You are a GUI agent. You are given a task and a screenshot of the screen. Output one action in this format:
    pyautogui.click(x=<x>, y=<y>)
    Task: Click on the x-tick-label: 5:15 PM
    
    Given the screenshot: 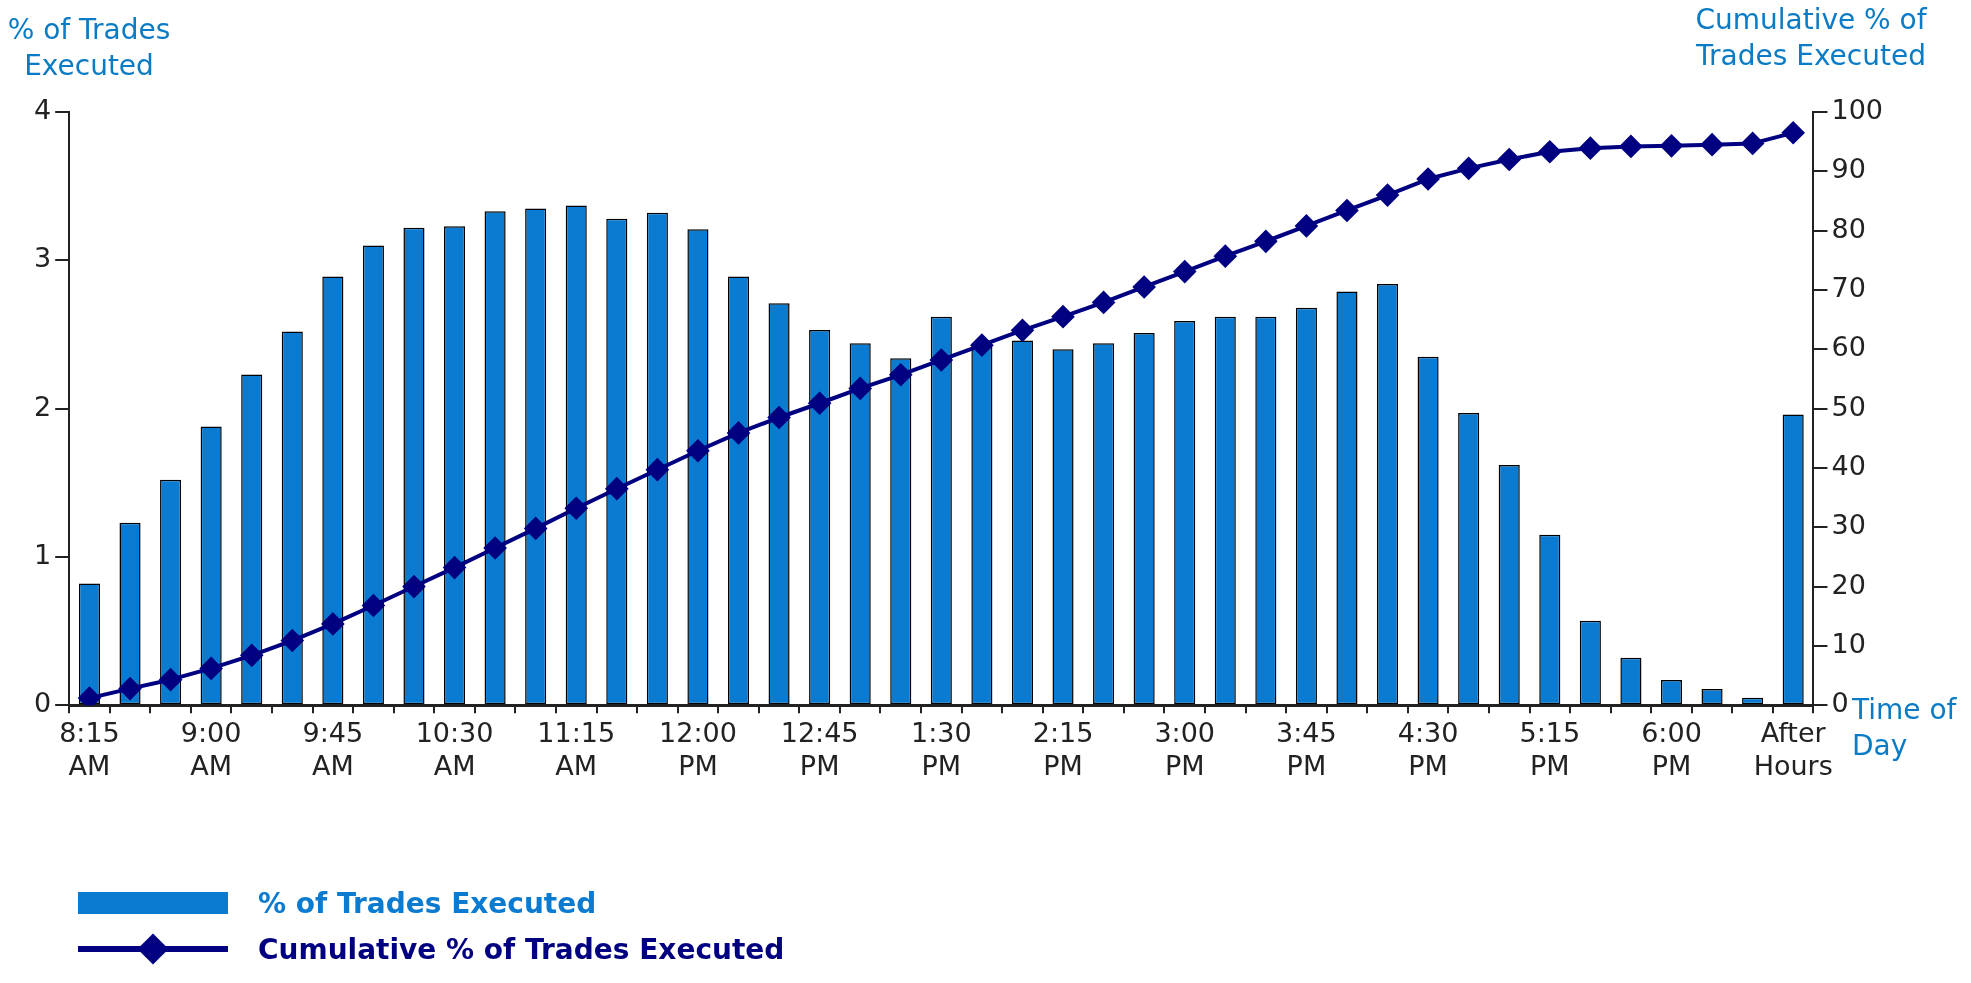 What is the action you would take?
    pyautogui.click(x=1550, y=749)
    